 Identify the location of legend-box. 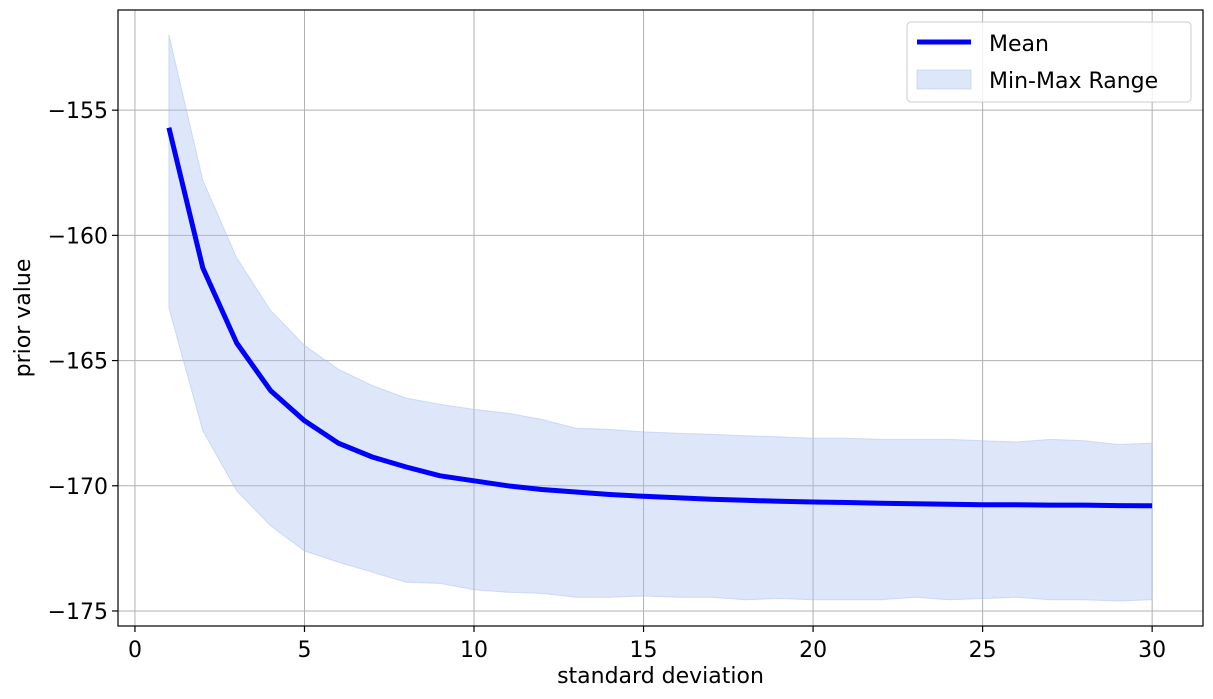
(1049, 62).